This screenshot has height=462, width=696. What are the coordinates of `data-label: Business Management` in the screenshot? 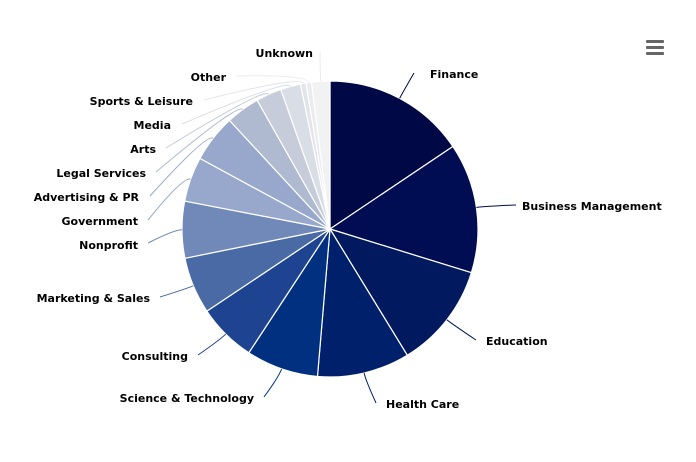 It's located at (592, 206).